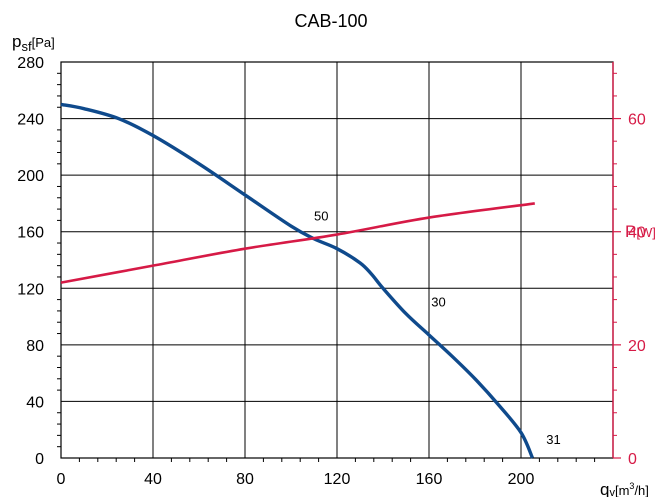  Describe the element at coordinates (337, 479) in the screenshot. I see `x-tick-label: 120` at that location.